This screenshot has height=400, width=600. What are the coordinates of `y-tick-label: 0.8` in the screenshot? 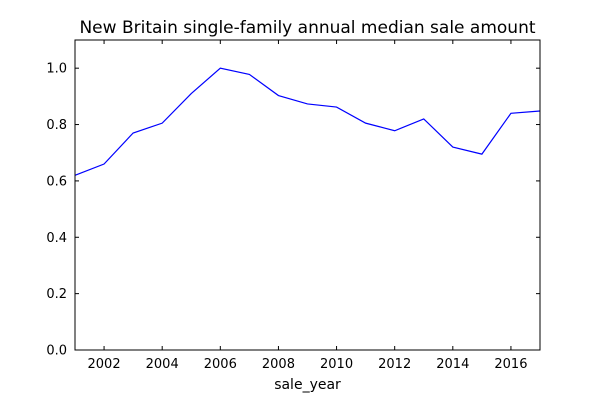 It's located at (56, 125).